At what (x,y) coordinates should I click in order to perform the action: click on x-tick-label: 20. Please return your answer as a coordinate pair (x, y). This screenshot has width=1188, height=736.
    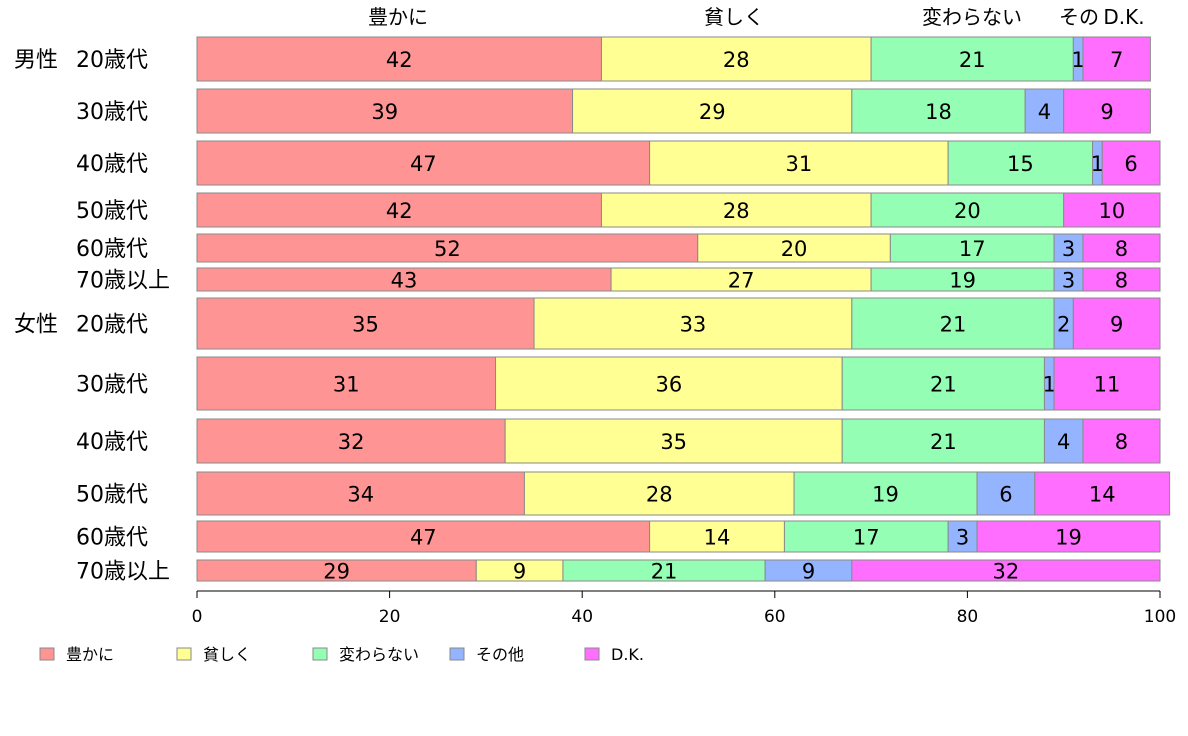
    Looking at the image, I should click on (390, 617).